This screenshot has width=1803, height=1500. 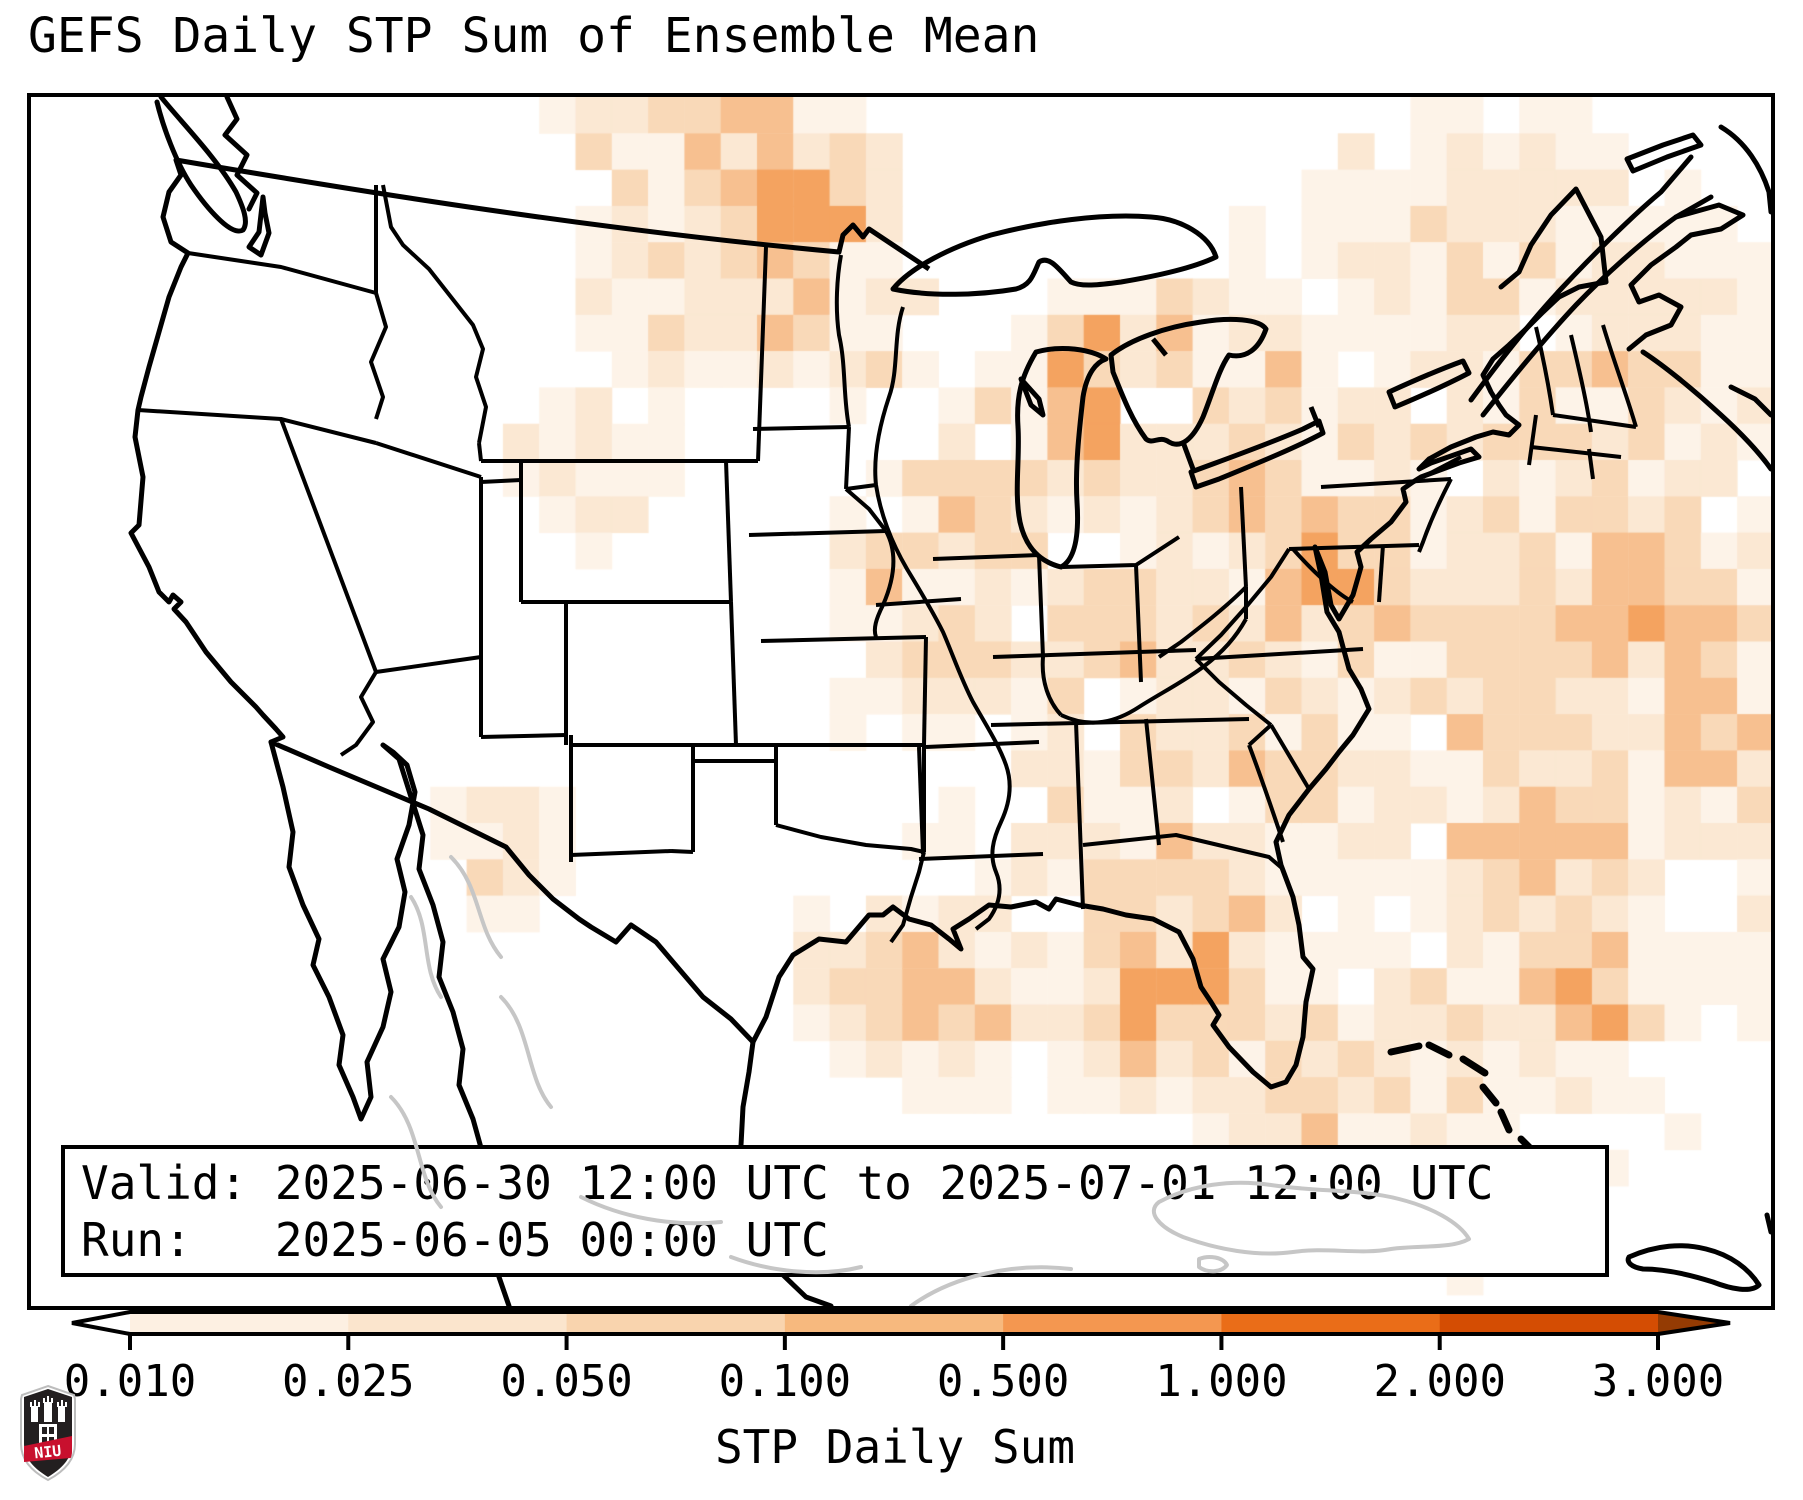 What do you see at coordinates (1694, 1323) in the screenshot?
I see `colorbar-extend-high-arrow` at bounding box center [1694, 1323].